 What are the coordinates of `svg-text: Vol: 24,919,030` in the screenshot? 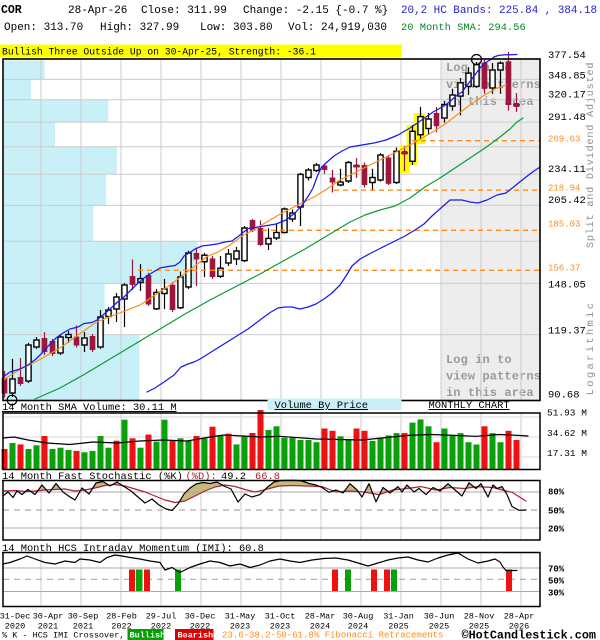 It's located at (337, 28).